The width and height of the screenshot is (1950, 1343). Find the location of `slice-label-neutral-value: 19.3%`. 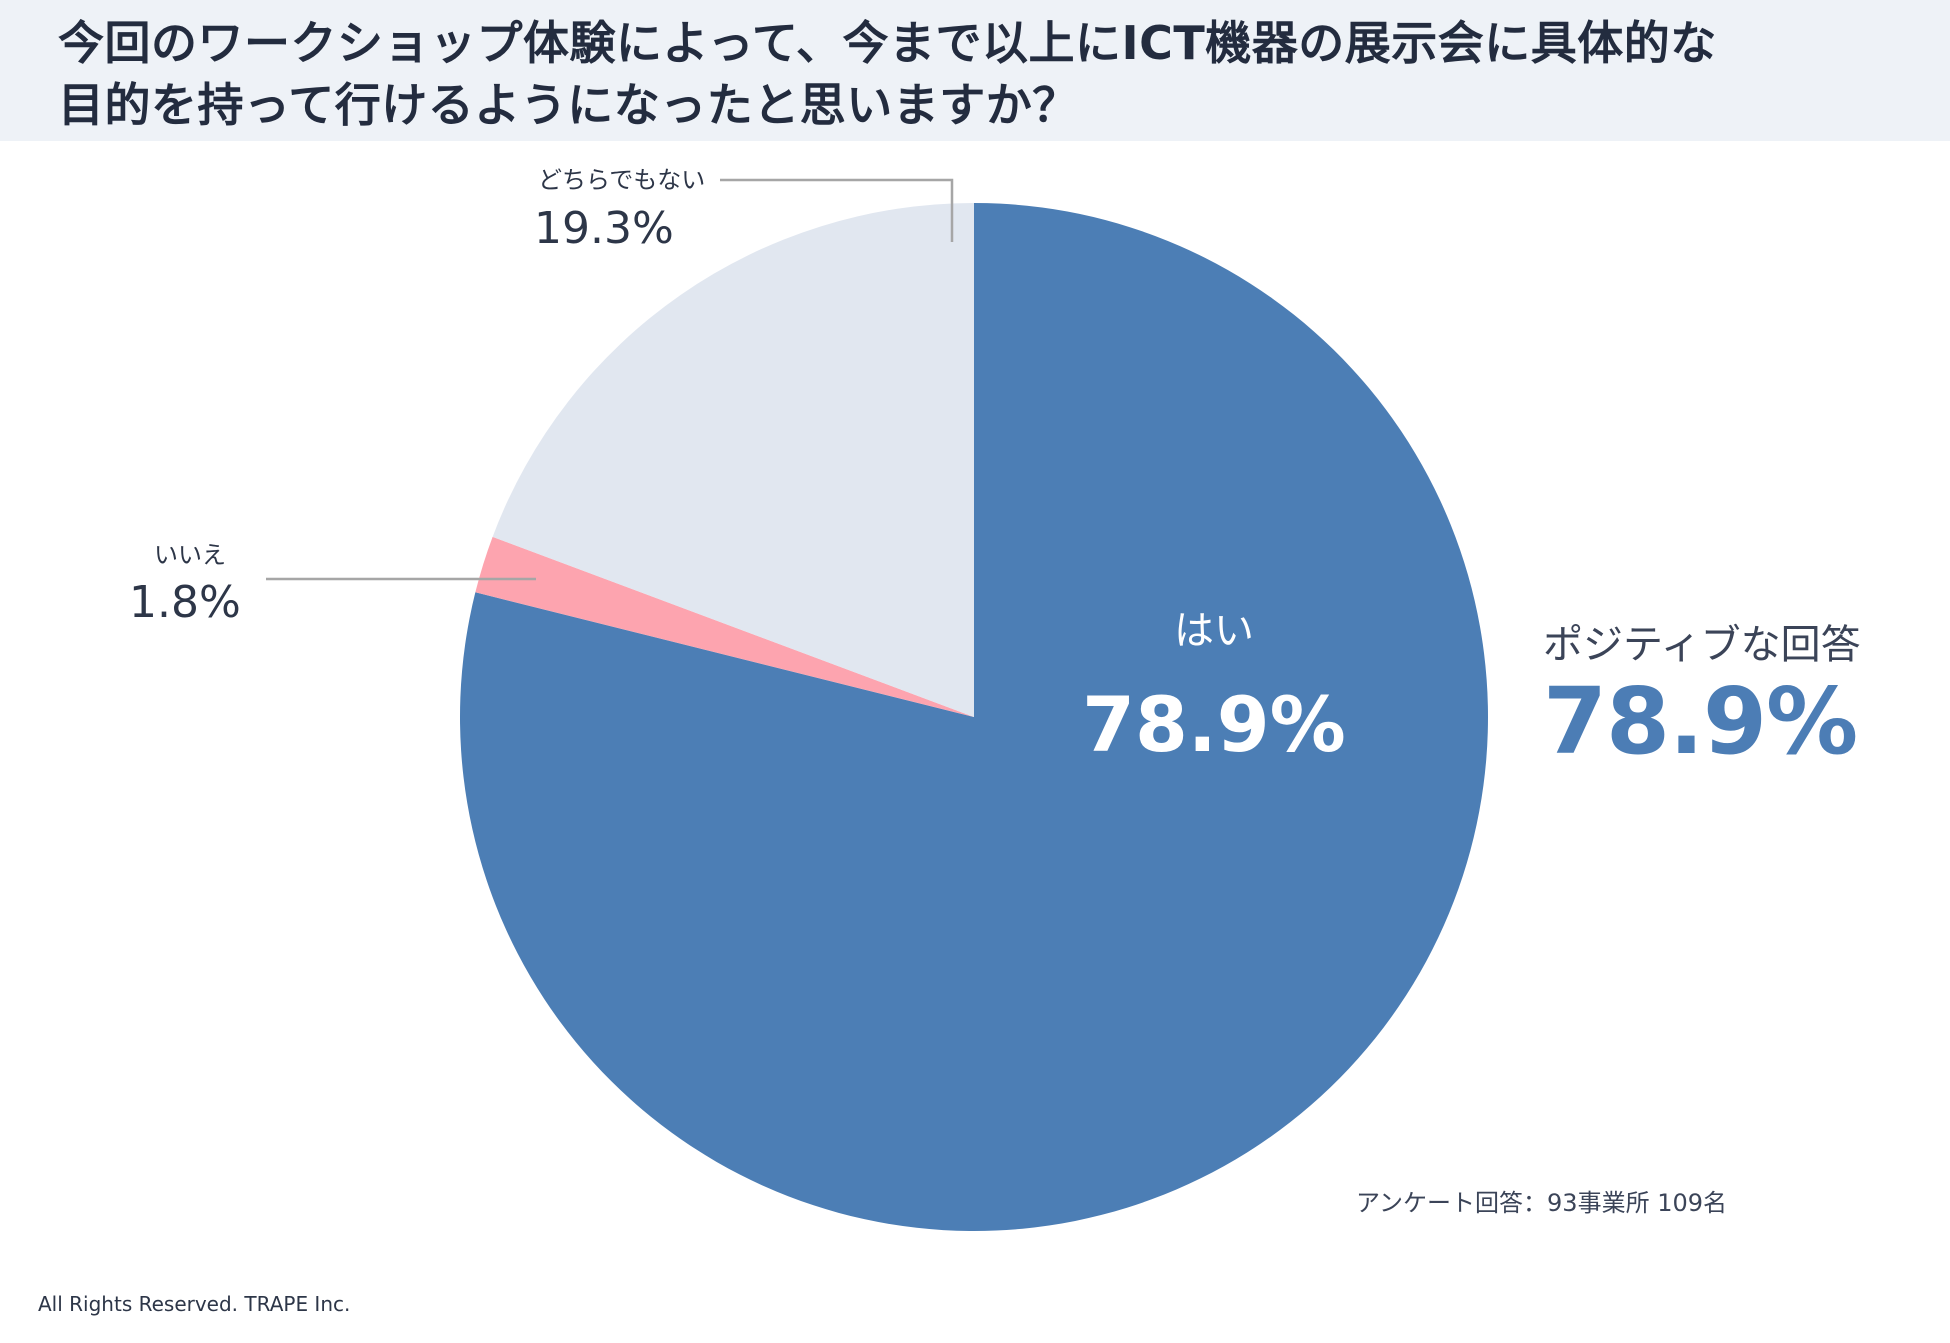

slice-label-neutral-value: 19.3% is located at coordinates (604, 228).